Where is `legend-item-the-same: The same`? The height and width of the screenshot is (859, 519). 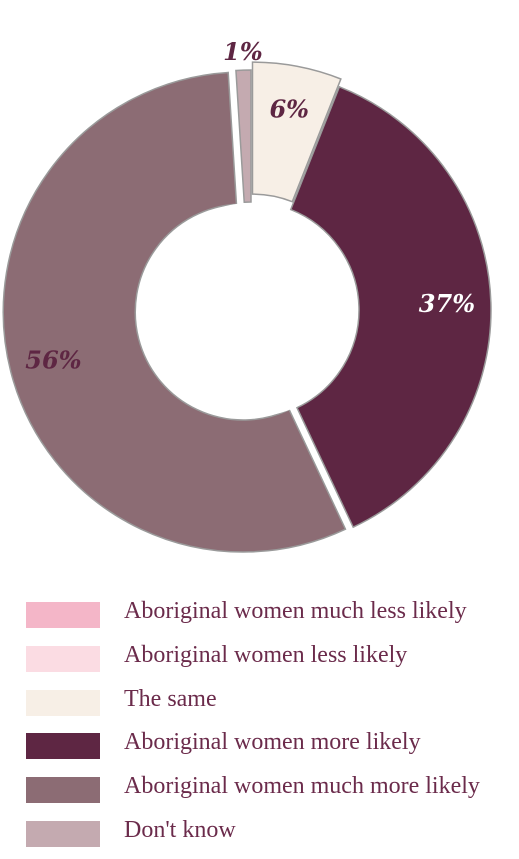
legend-item-the-same: The same is located at coordinates (272, 706).